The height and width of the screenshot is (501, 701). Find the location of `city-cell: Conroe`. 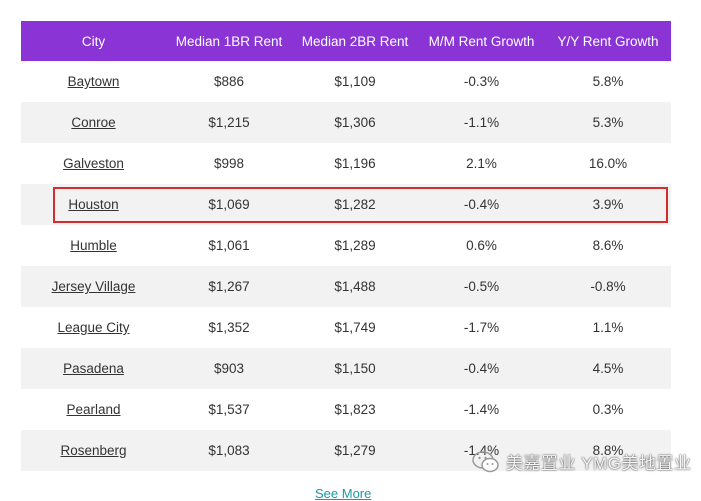

city-cell: Conroe is located at coordinates (93, 122).